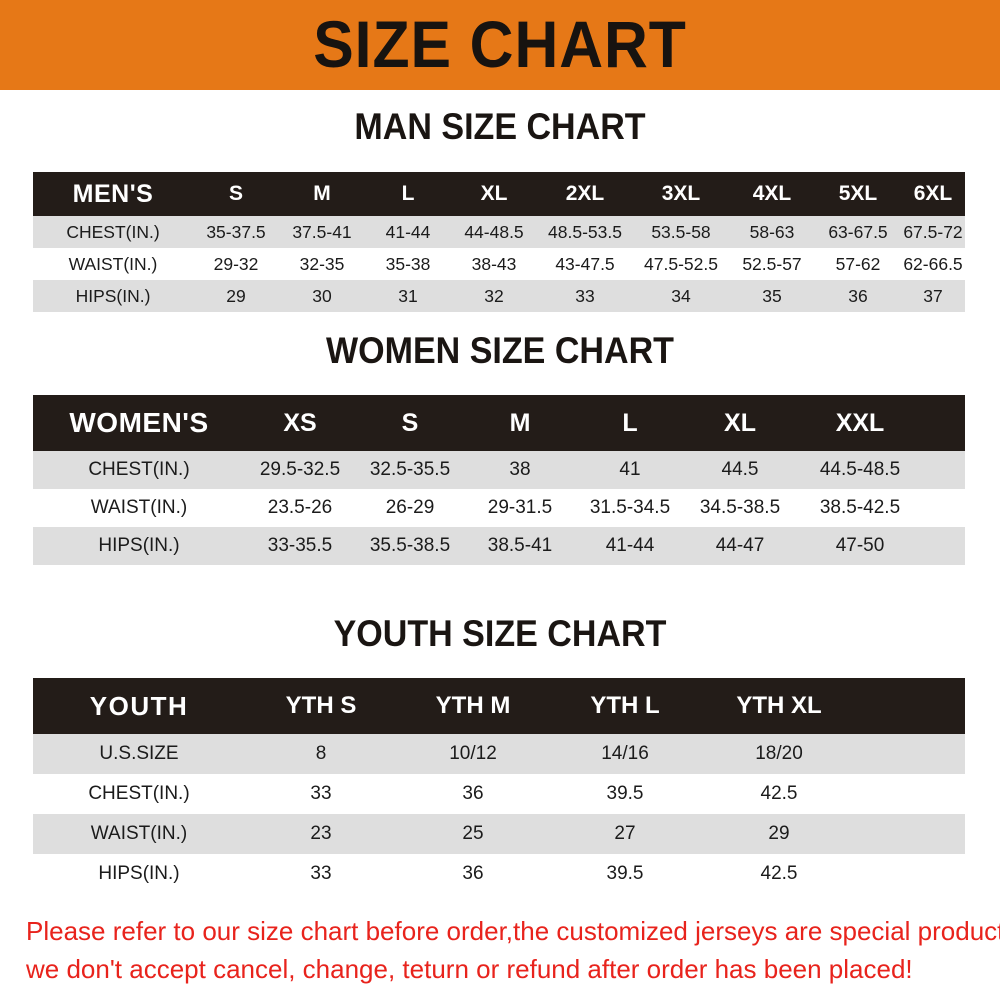 This screenshot has width=1000, height=1000. What do you see at coordinates (681, 231) in the screenshot?
I see `table-cell: 53.5-58` at bounding box center [681, 231].